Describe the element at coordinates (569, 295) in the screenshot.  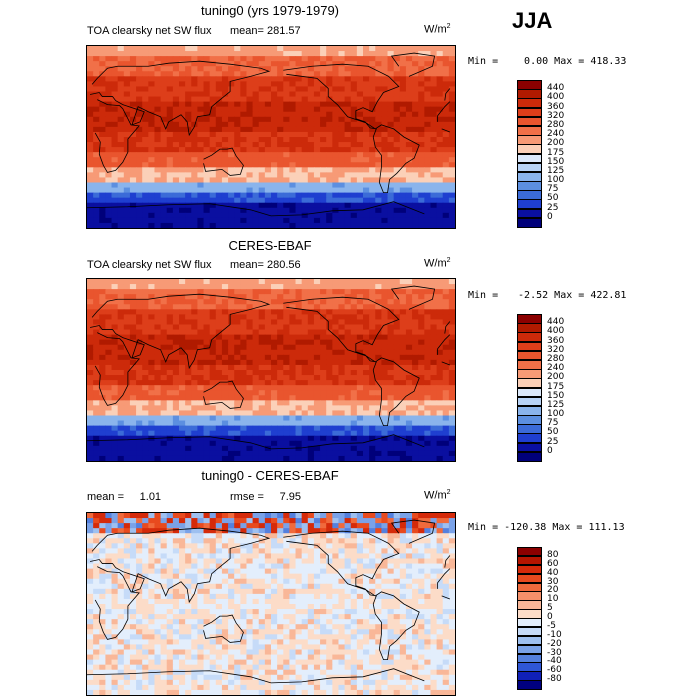
I see `panel2-max-label: Max =` at that location.